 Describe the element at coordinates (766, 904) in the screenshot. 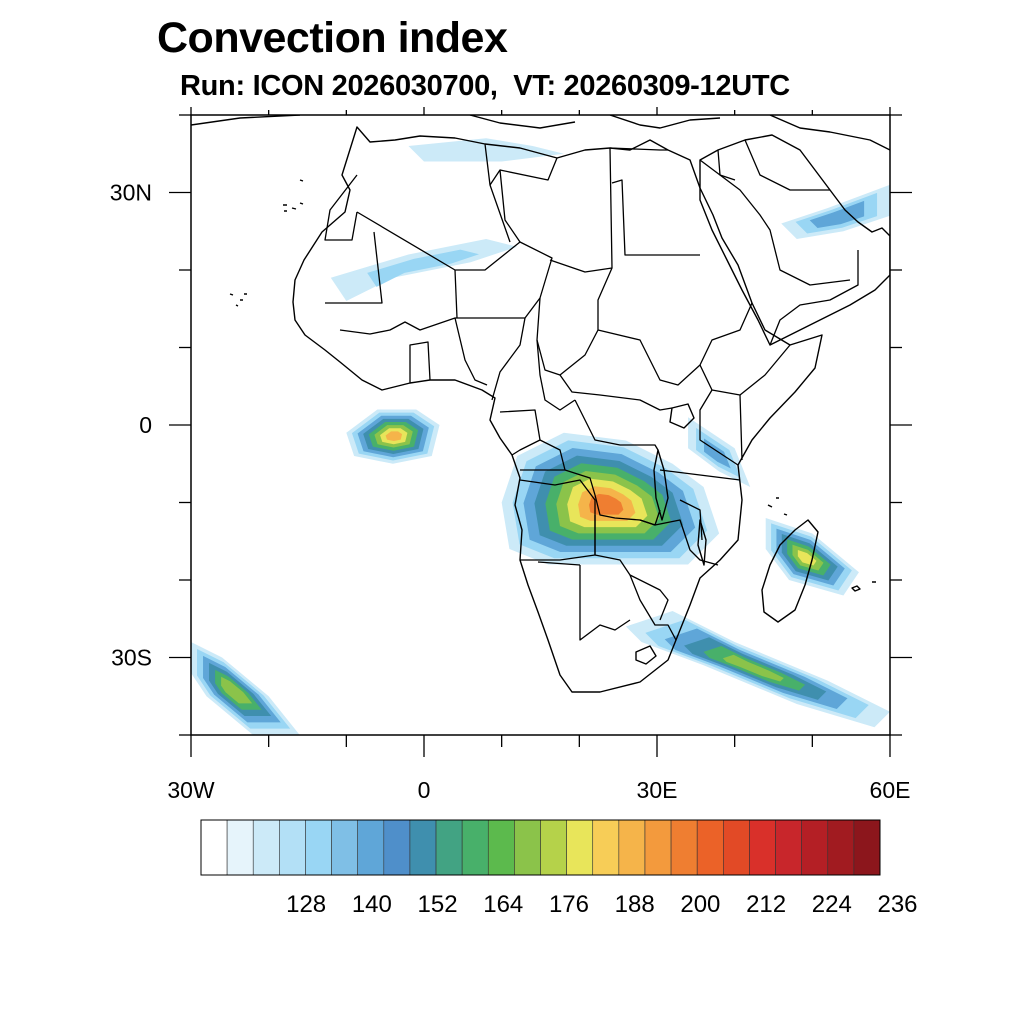

I see `colorbar-label: 212` at that location.